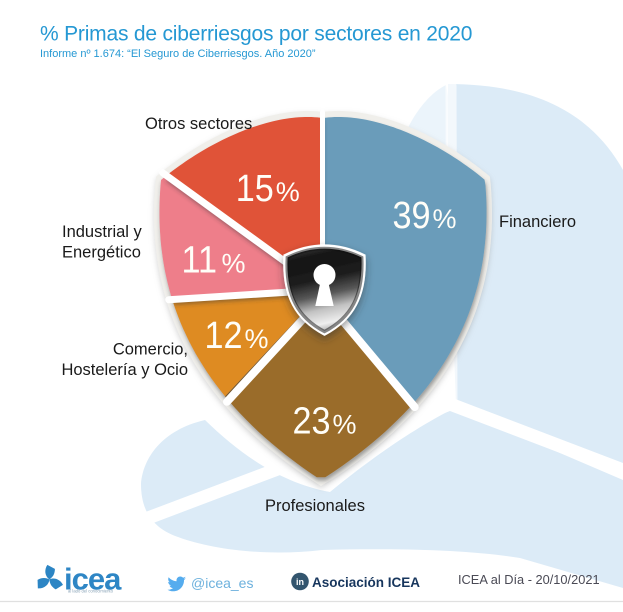  I want to click on svg-text: 15, so click(255, 187).